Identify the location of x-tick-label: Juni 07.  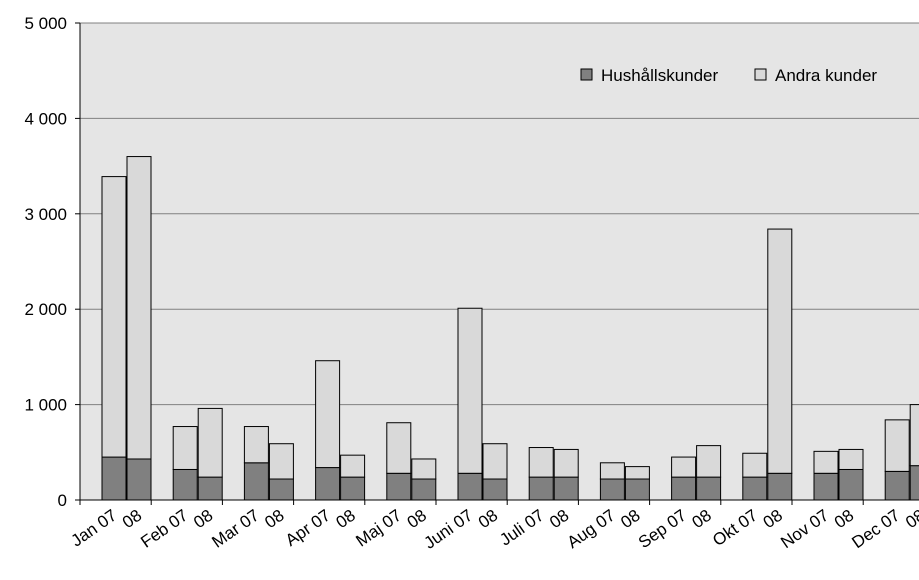
(448, 529).